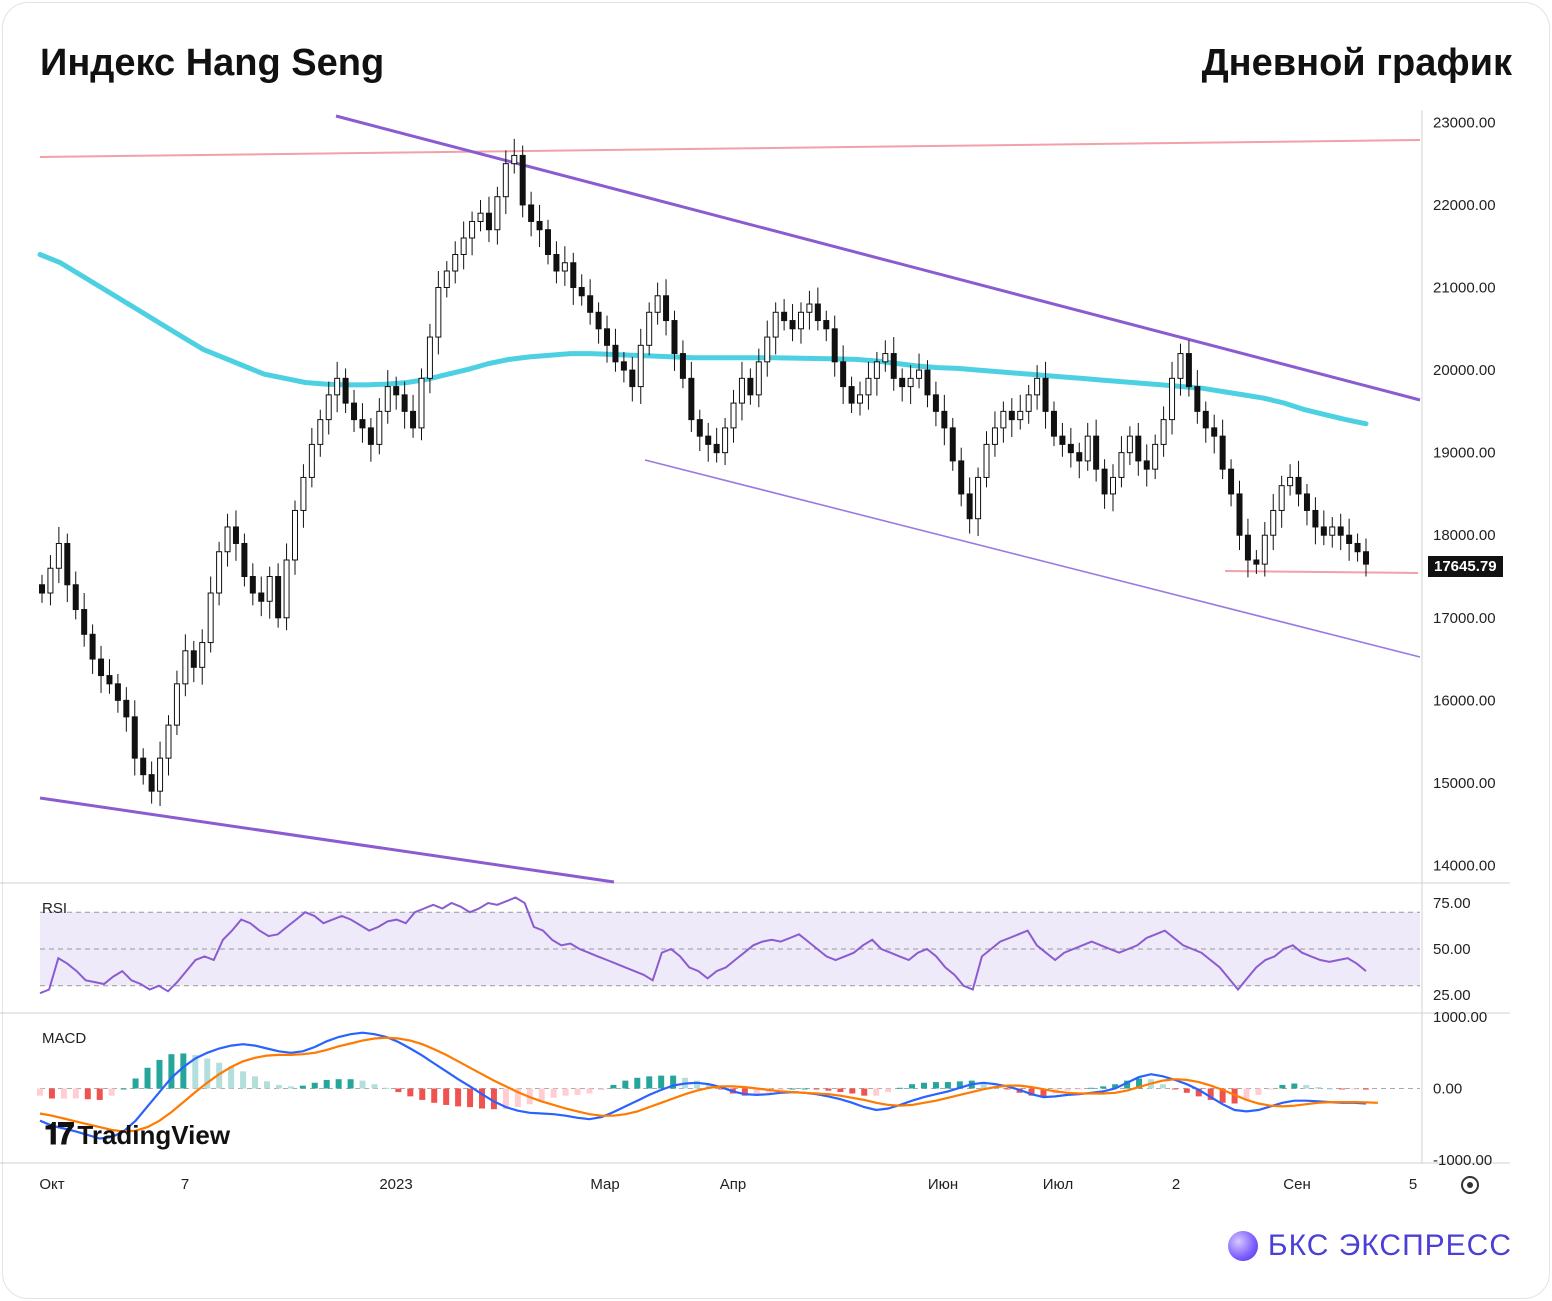 The width and height of the screenshot is (1552, 1301). Describe the element at coordinates (1296, 1184) in the screenshot. I see `x-tick-label: Сен` at that location.